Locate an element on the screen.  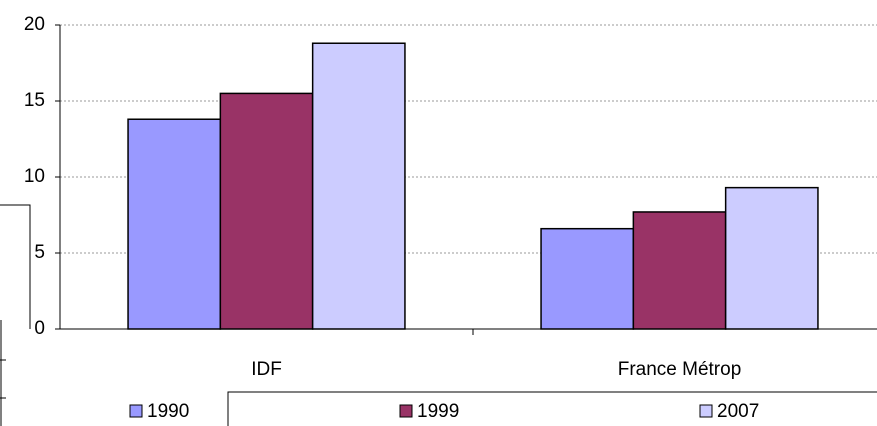
y-tick-label: 5 is located at coordinates (39, 252).